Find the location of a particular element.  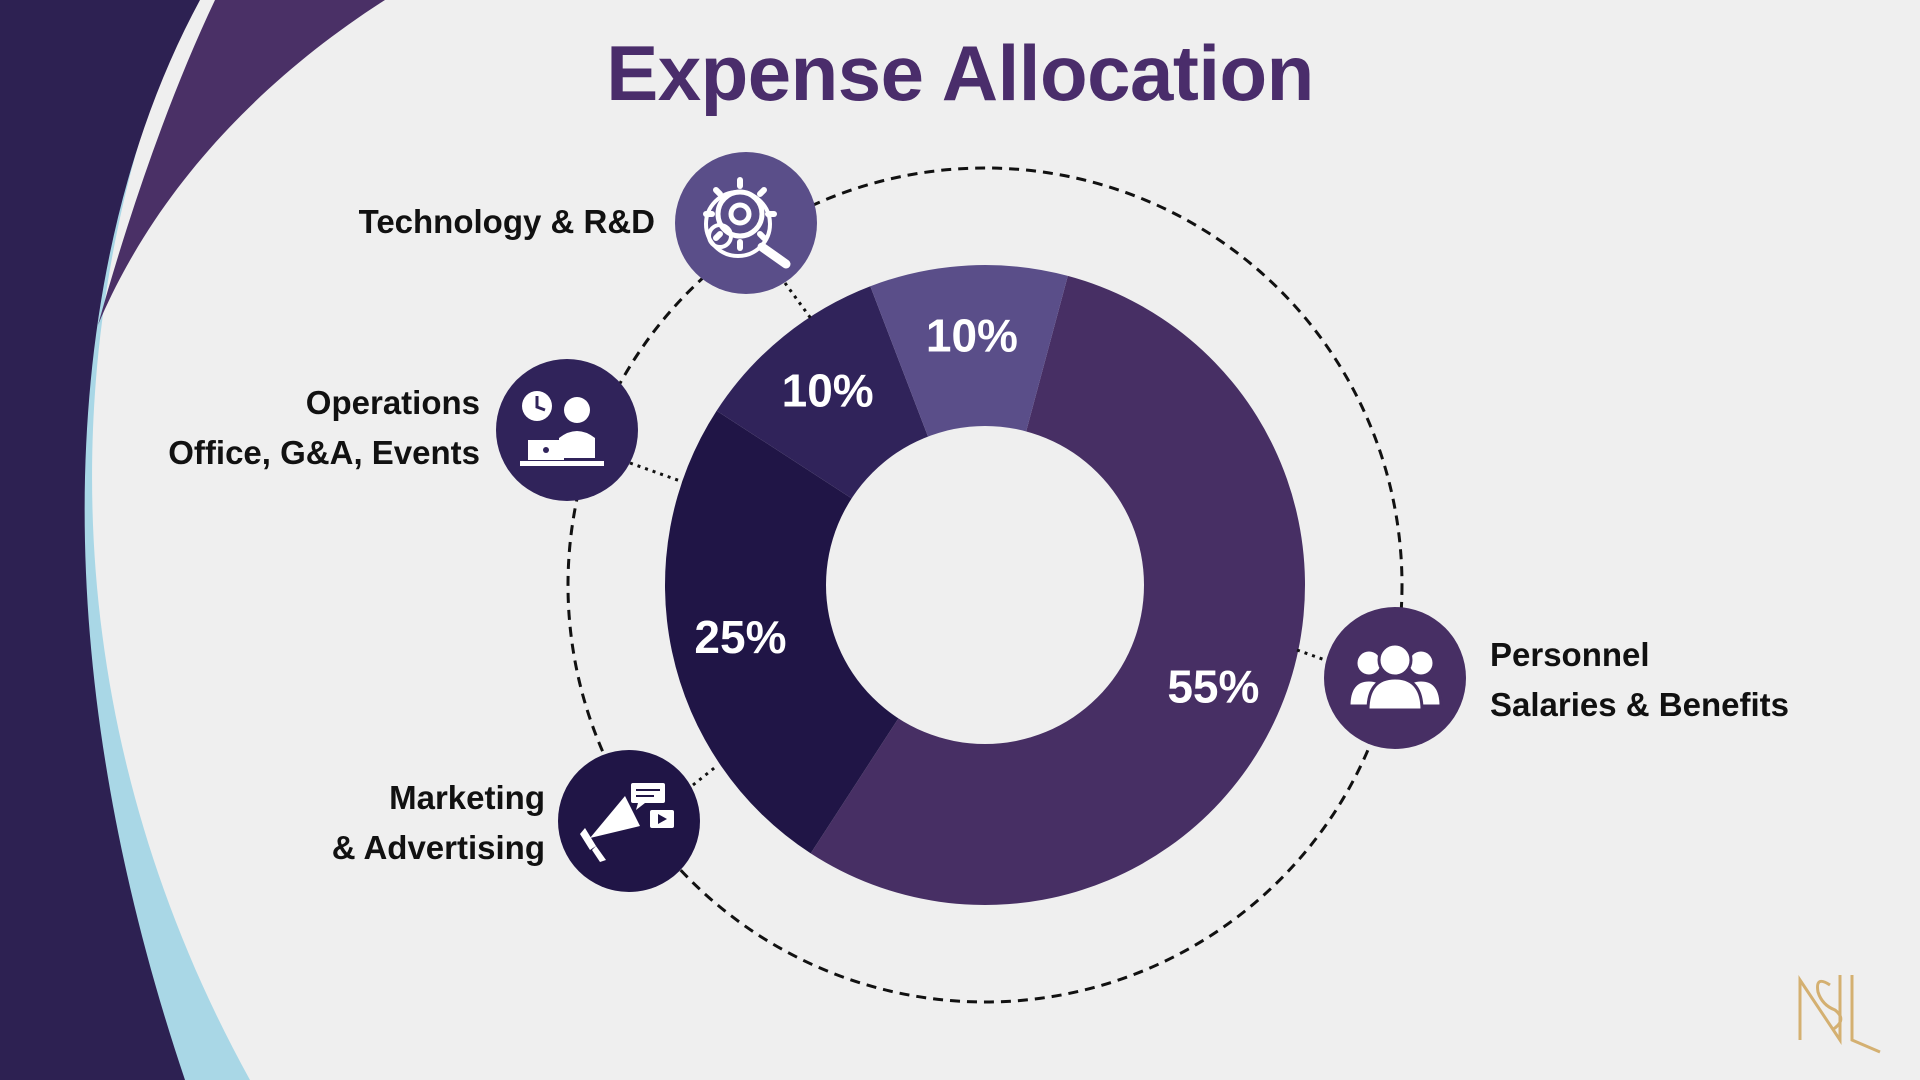

donut-slice-technology-value-label: 10% is located at coordinates (972, 335).